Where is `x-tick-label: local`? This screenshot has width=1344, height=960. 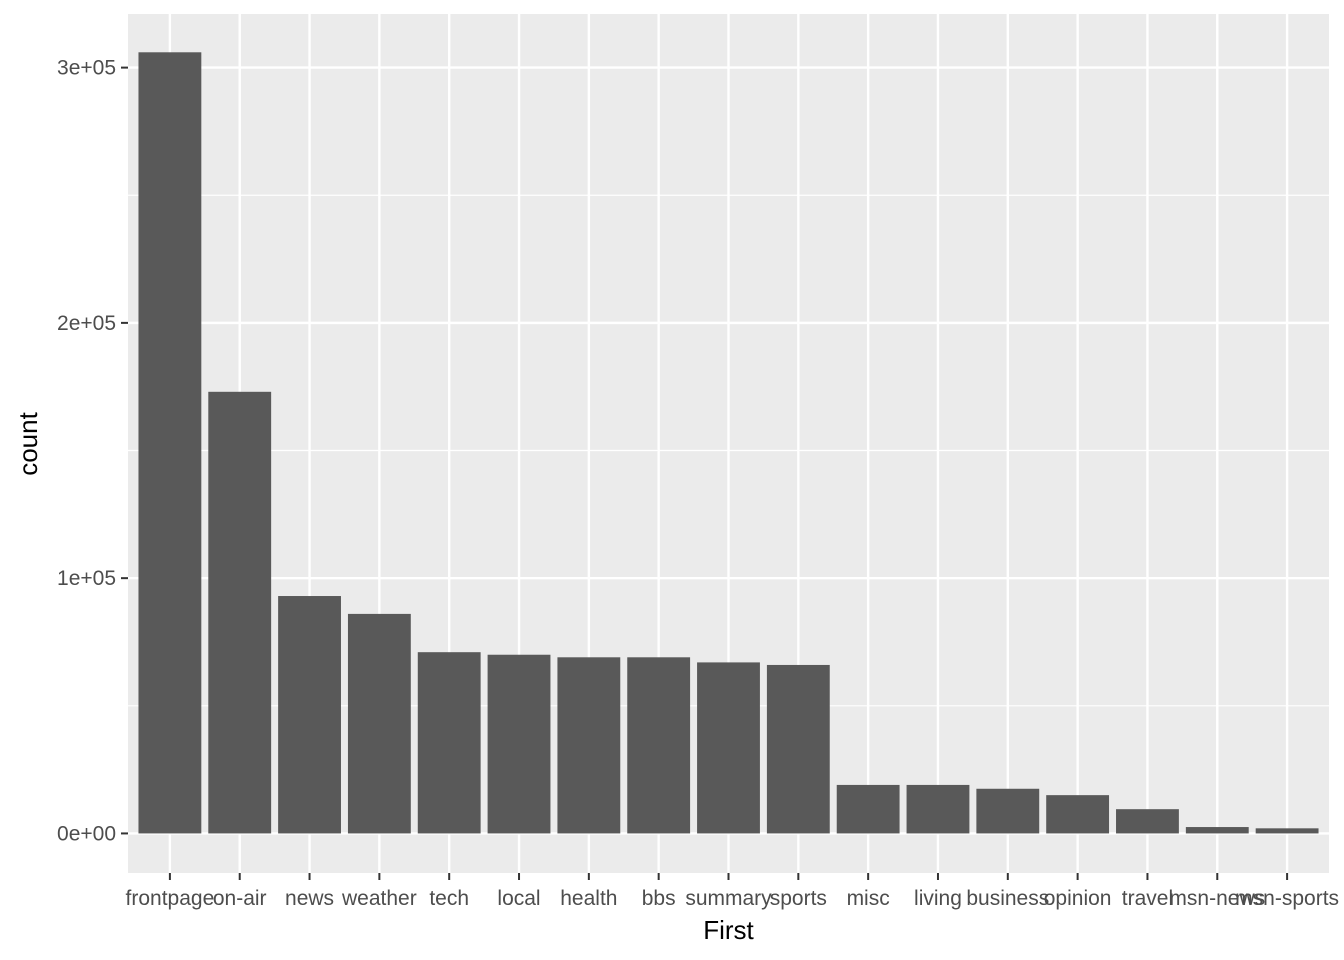
x-tick-label: local is located at coordinates (518, 898).